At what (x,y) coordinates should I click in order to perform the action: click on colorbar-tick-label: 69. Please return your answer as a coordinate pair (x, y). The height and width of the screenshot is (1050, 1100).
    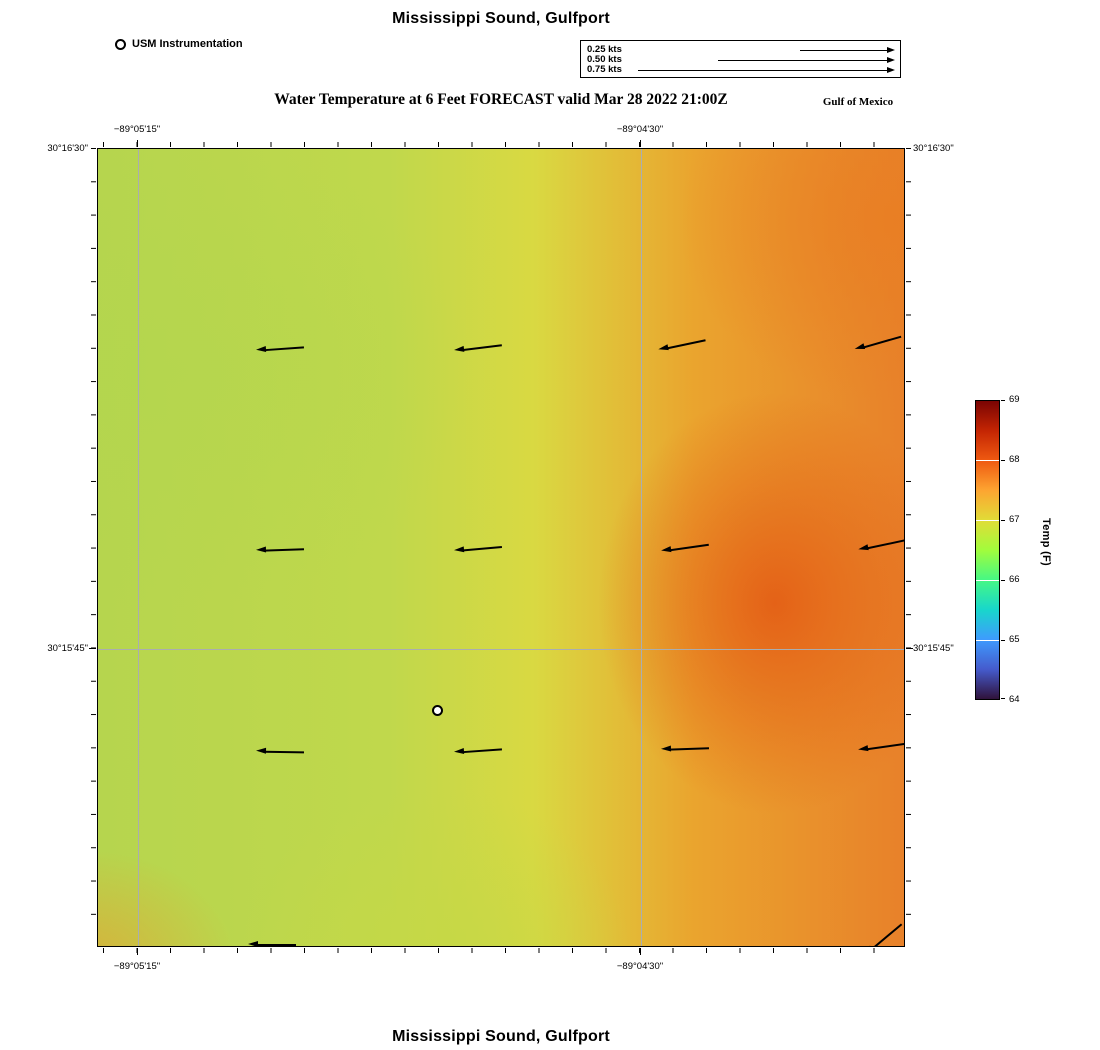
    Looking at the image, I should click on (1014, 399).